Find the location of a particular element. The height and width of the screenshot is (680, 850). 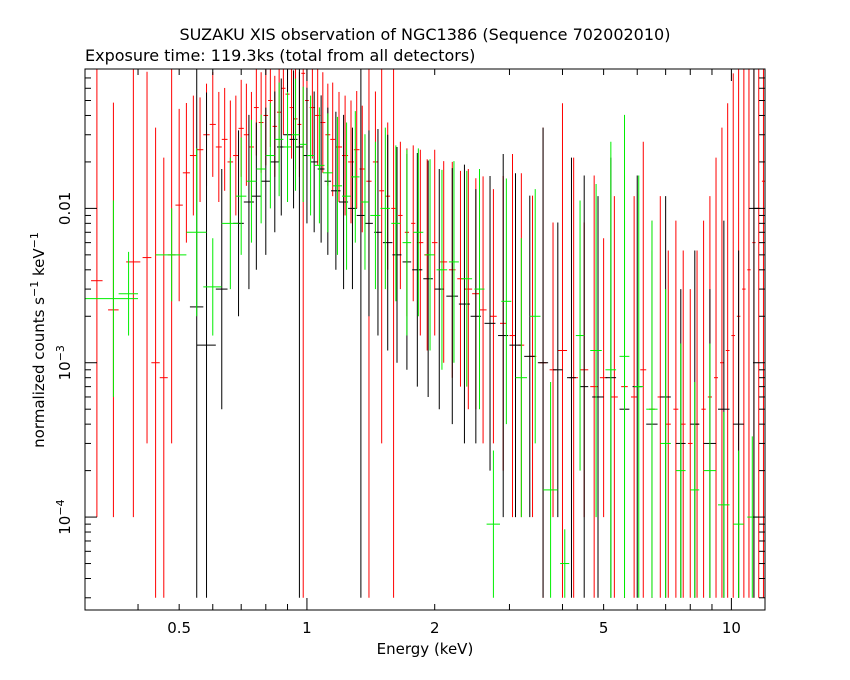

x-axis-label: Energy (keV) is located at coordinates (425, 649).